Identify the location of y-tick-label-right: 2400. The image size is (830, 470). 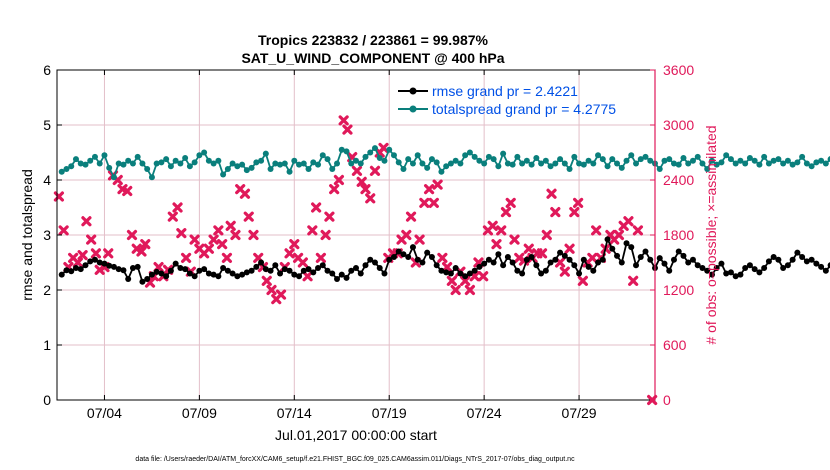
(678, 180).